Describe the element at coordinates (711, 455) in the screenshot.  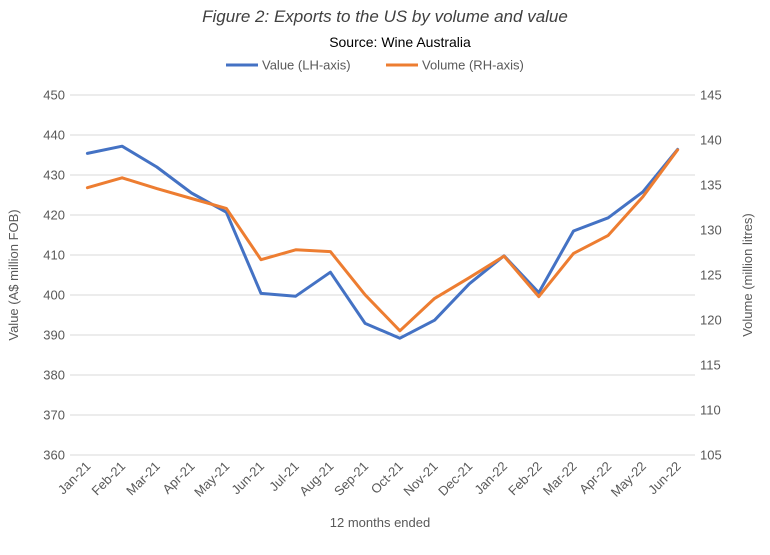
I see `y-right-tick-label: 105` at that location.